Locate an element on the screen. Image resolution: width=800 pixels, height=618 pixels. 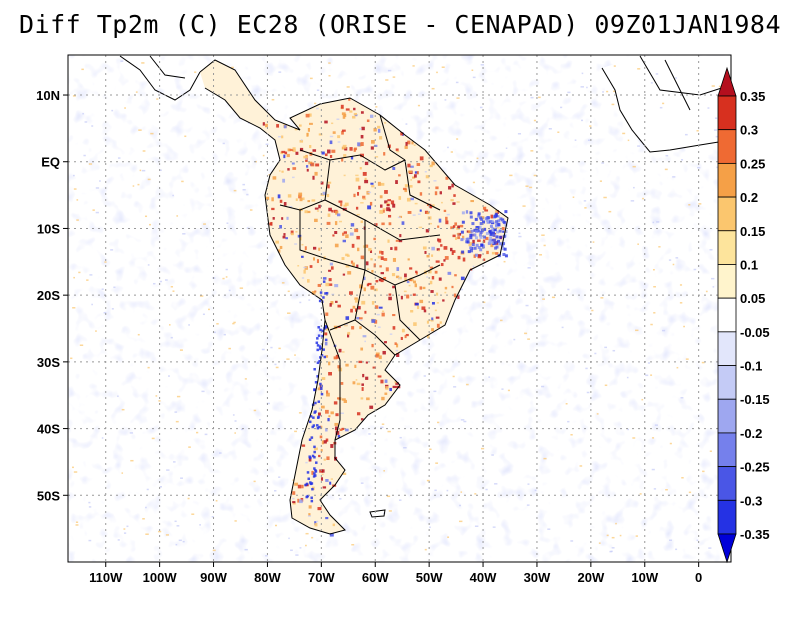
country-borders is located at coordinates (360, 277).